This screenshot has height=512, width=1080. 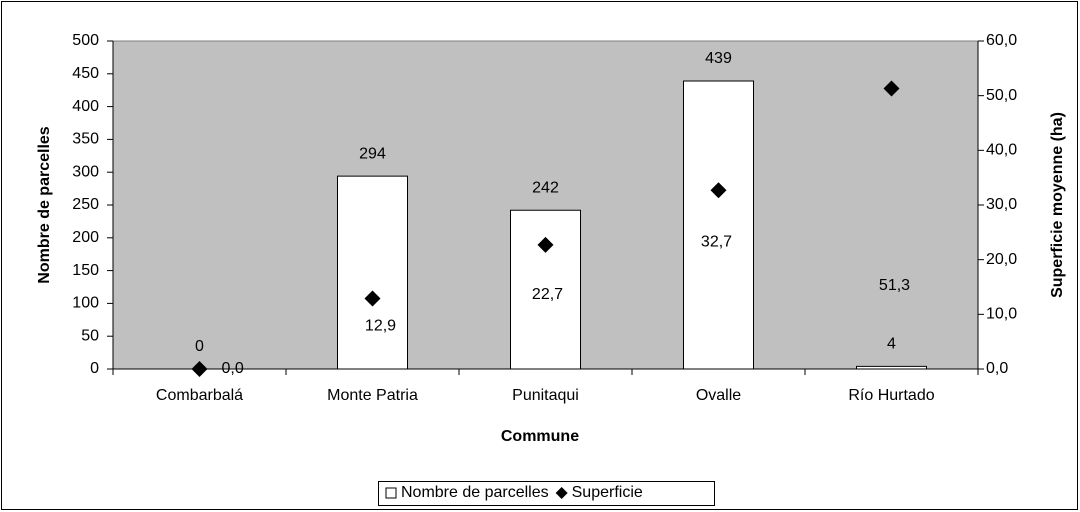 What do you see at coordinates (94, 368) in the screenshot?
I see `y-tick-label: 0` at bounding box center [94, 368].